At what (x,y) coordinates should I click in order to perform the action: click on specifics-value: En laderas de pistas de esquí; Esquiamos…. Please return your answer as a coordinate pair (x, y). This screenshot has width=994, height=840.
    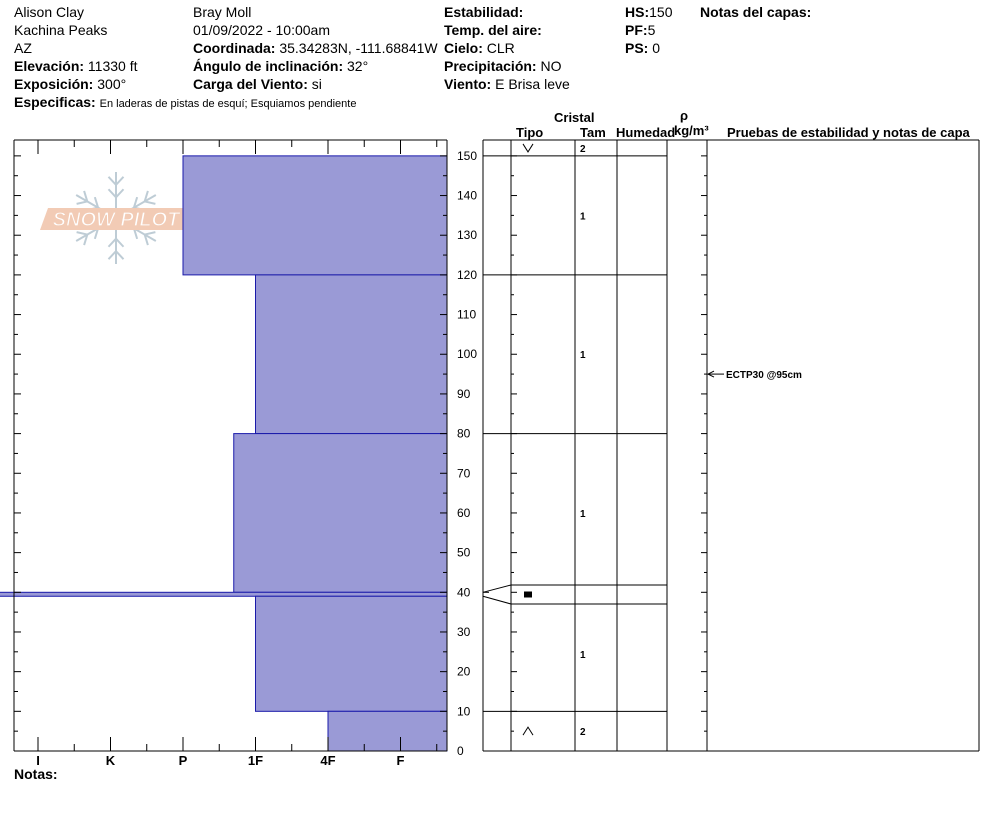
    Looking at the image, I should click on (228, 104).